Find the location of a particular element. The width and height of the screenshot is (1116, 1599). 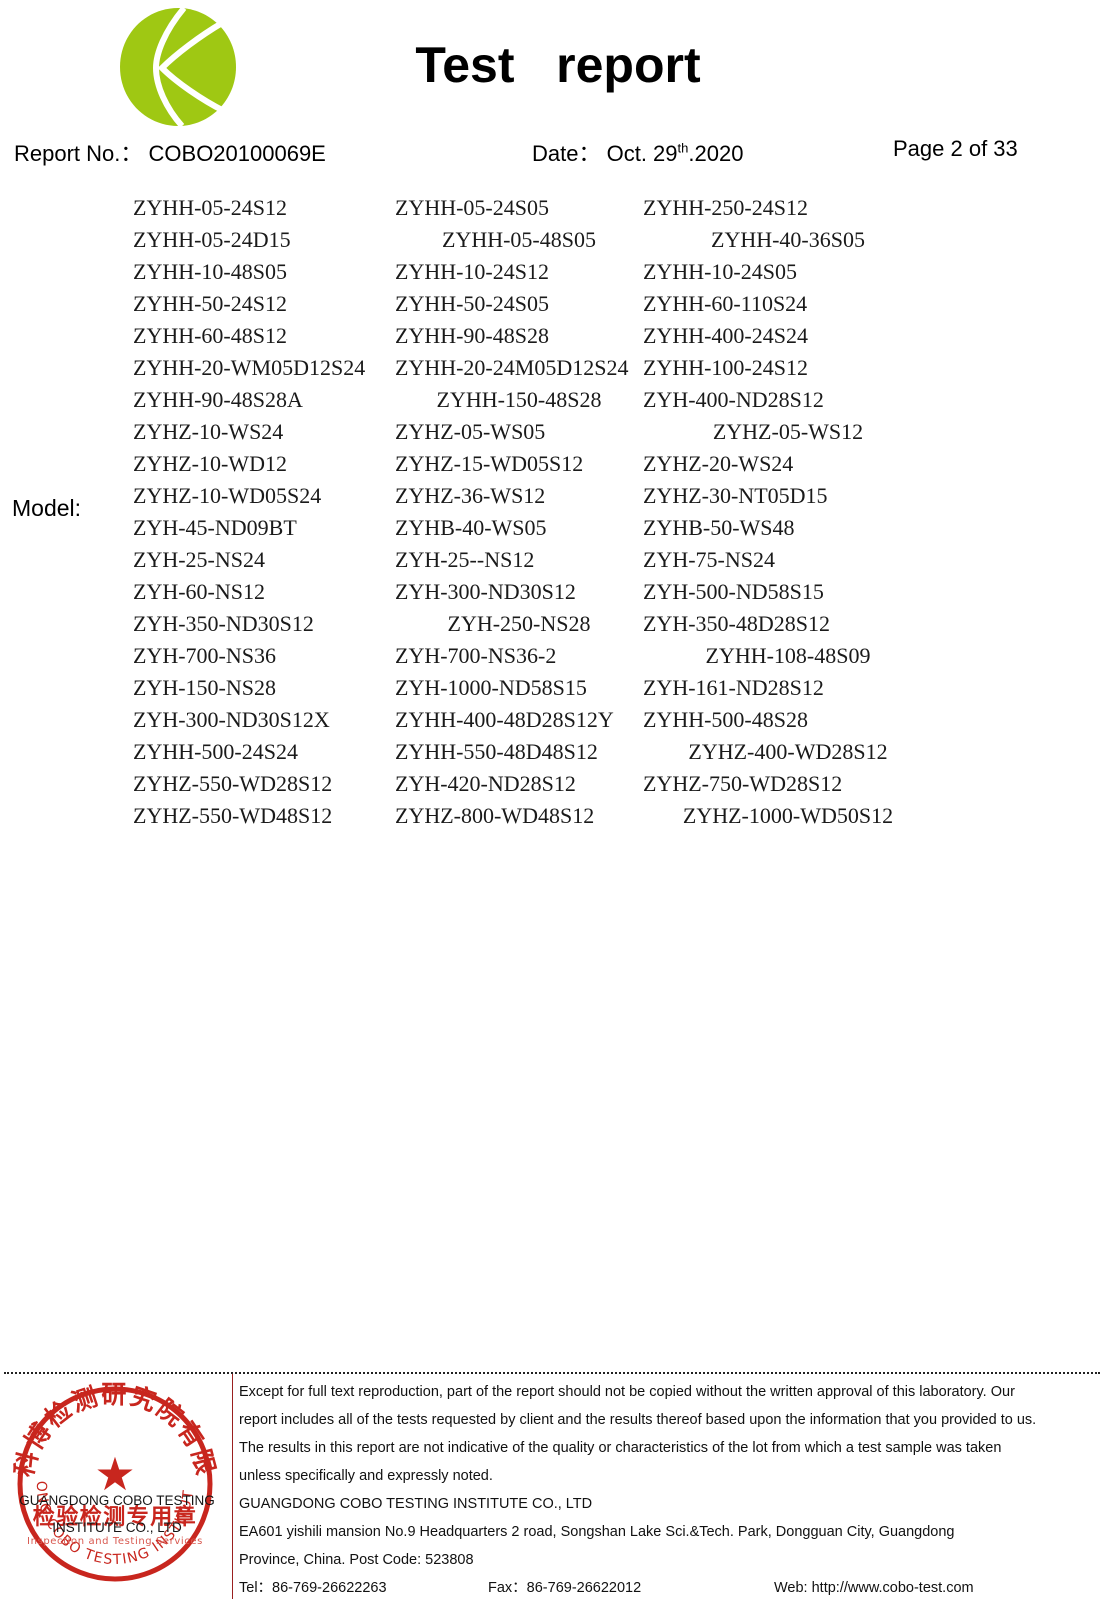

model-cell: ZYH-420-ND28S12 is located at coordinates (485, 783).